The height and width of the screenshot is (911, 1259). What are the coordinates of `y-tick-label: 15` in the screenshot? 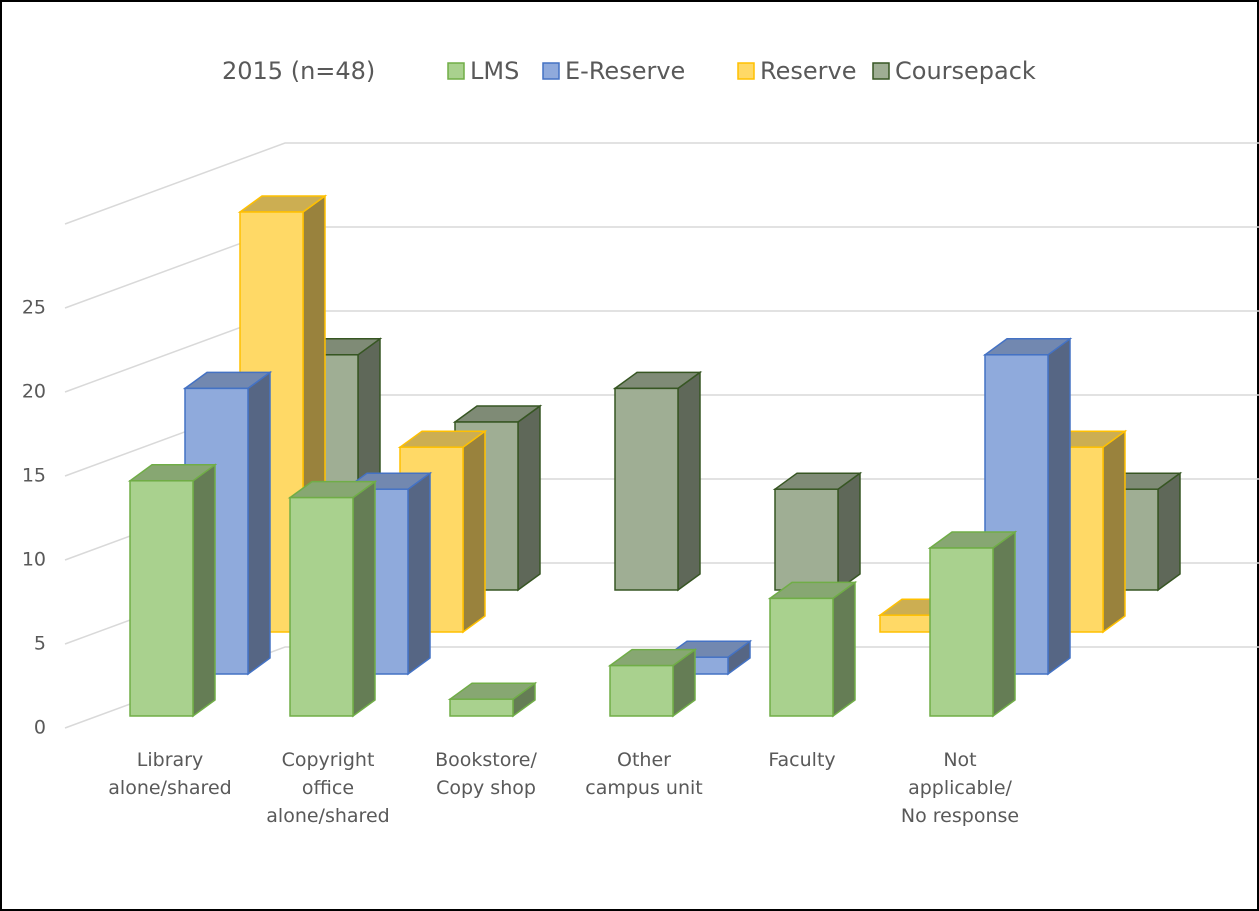 It's located at (34, 476).